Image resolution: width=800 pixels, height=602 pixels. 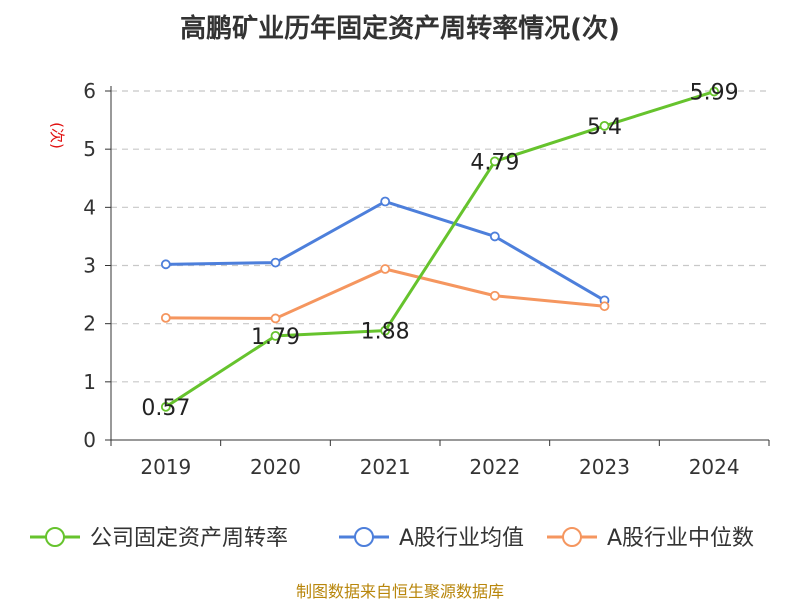 I want to click on data-label-2021: 1.88, so click(x=385, y=332).